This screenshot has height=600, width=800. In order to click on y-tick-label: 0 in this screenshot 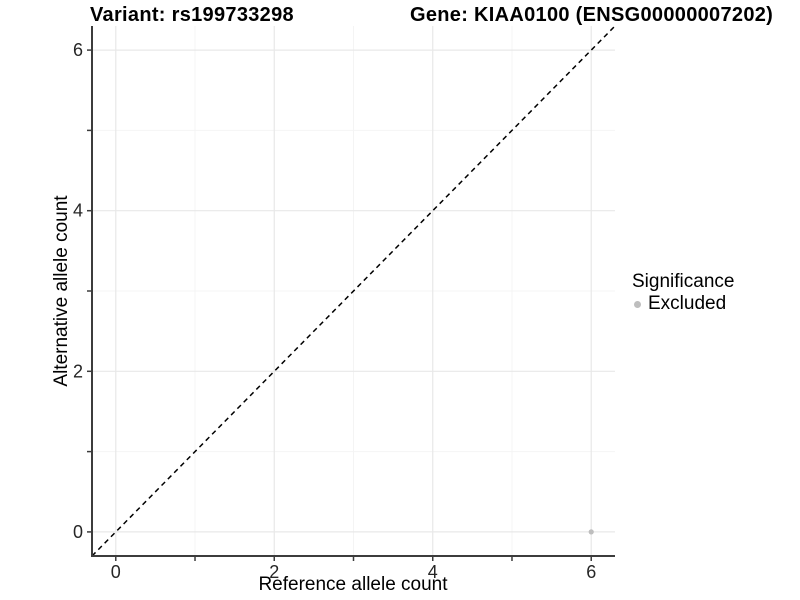, I will do `click(78, 532)`.